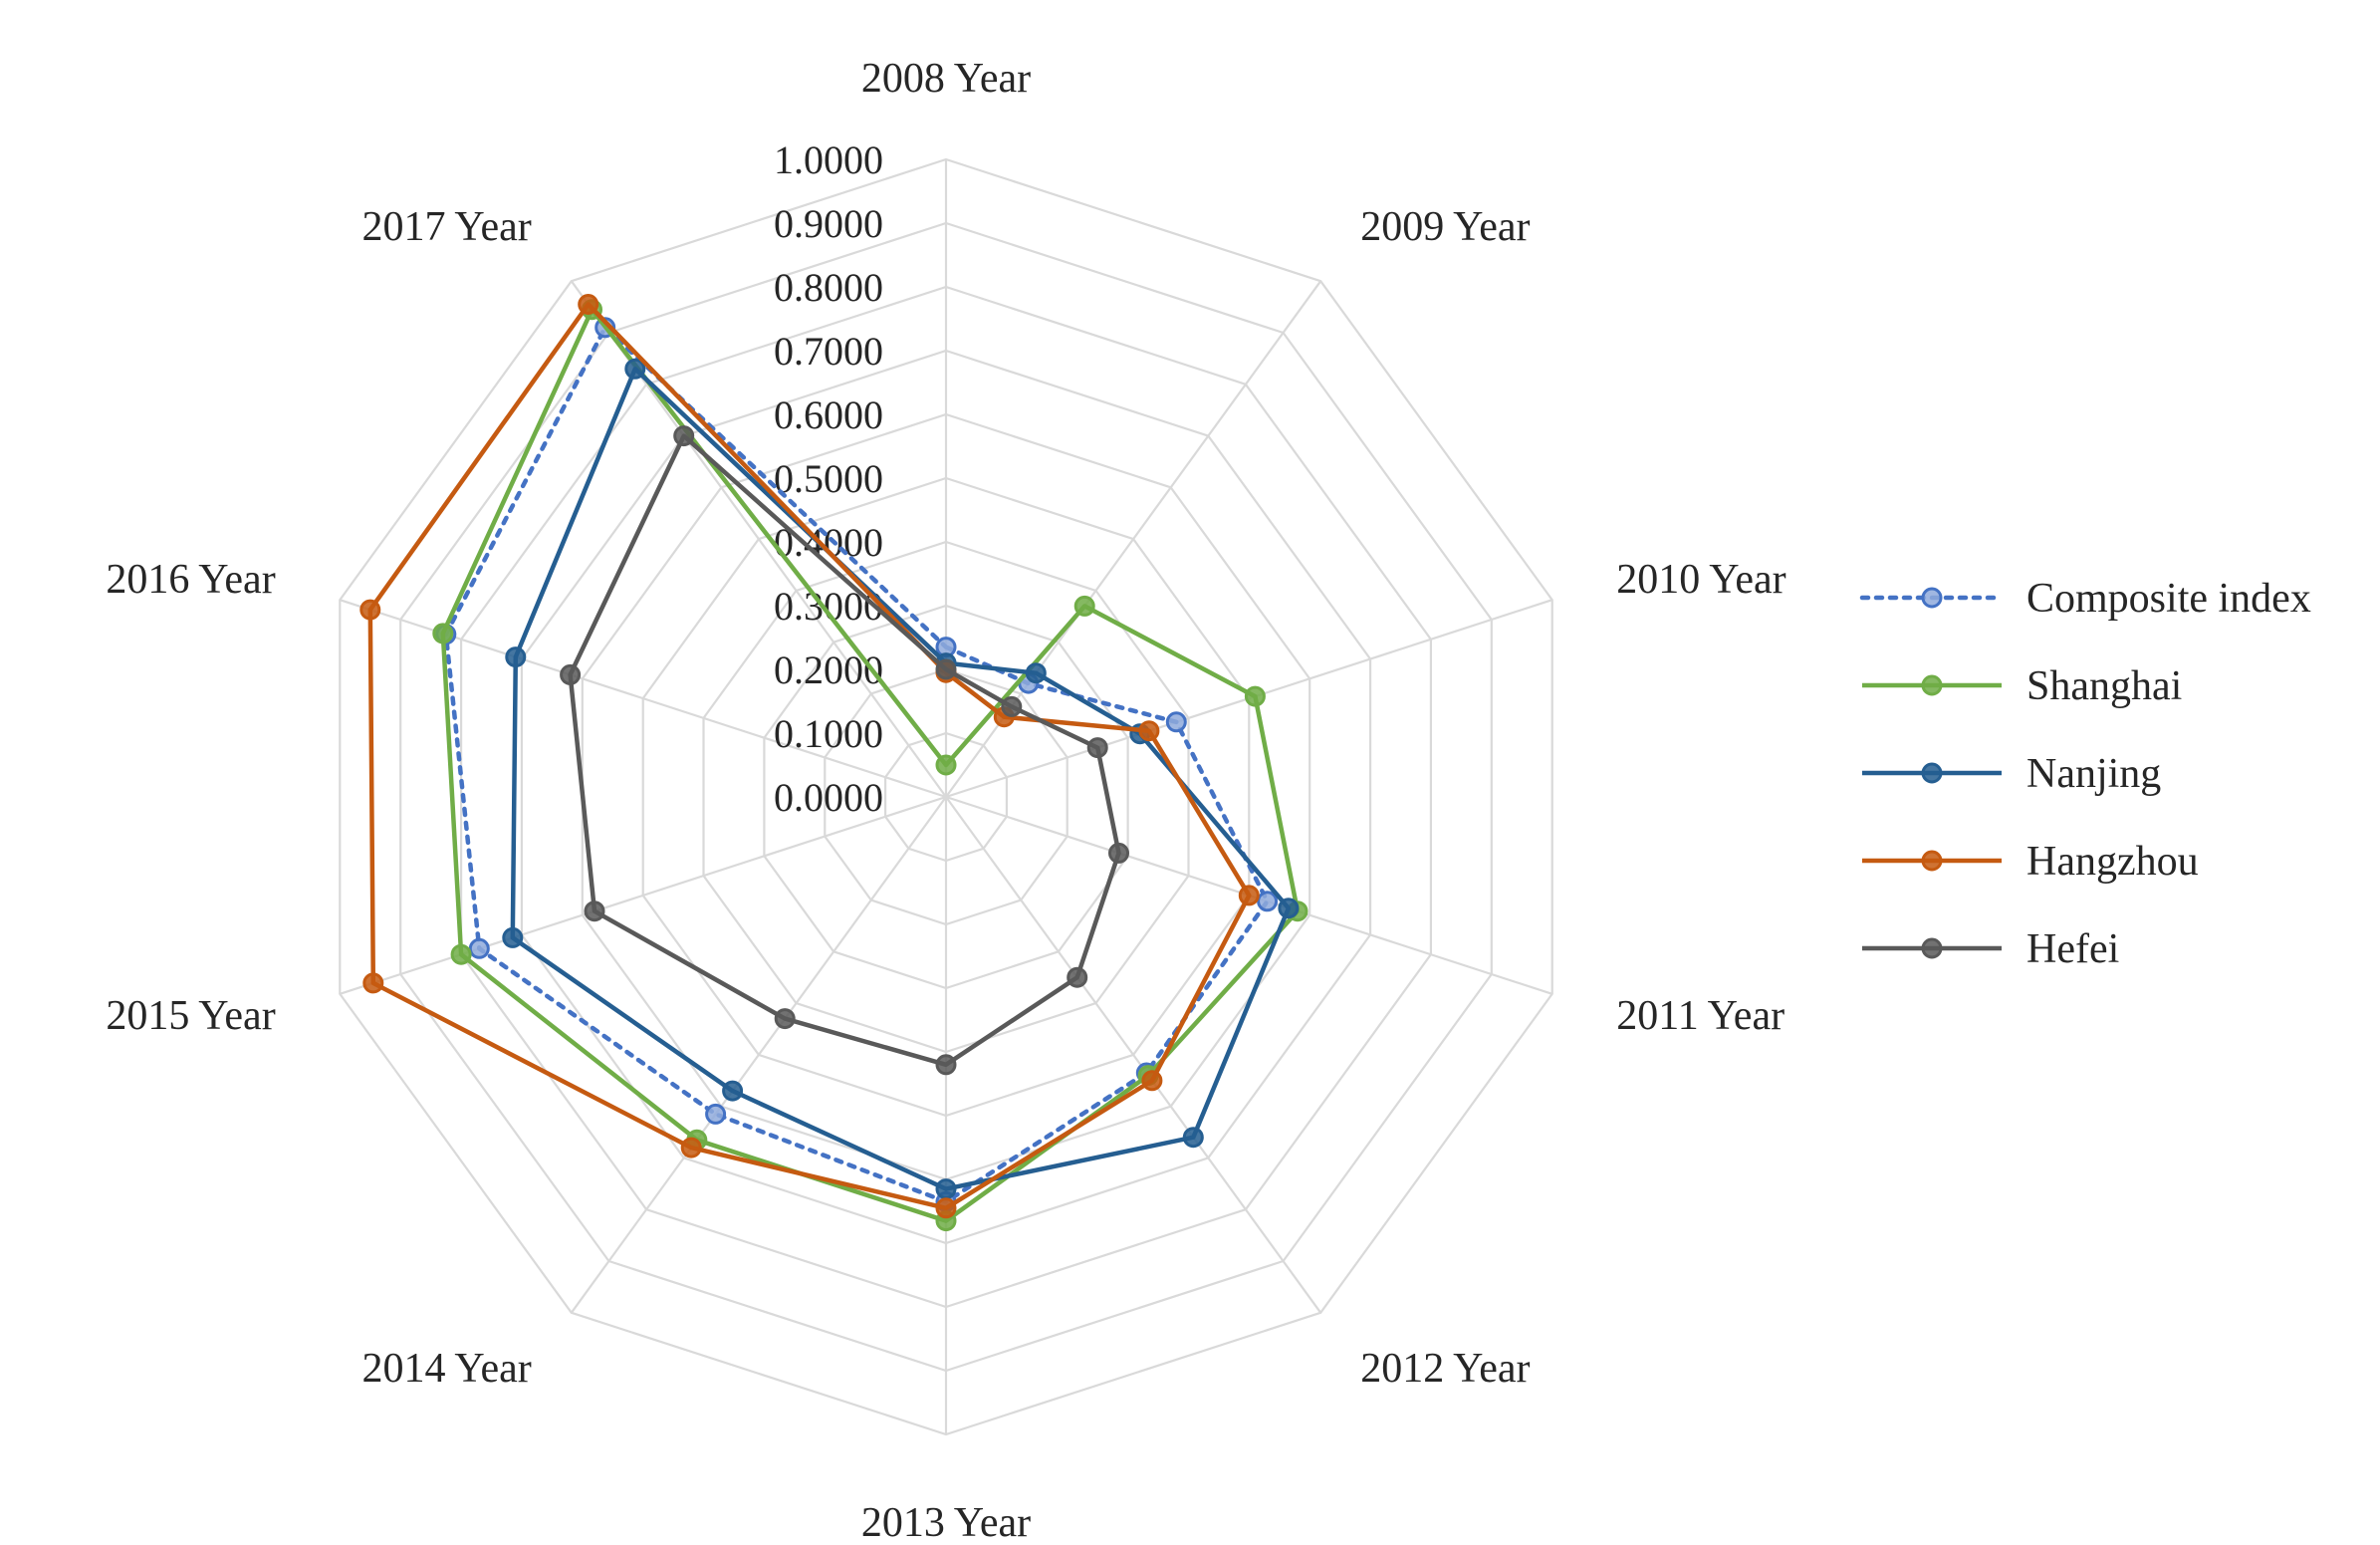  I want to click on legend-label: Shanghai, so click(2104, 686).